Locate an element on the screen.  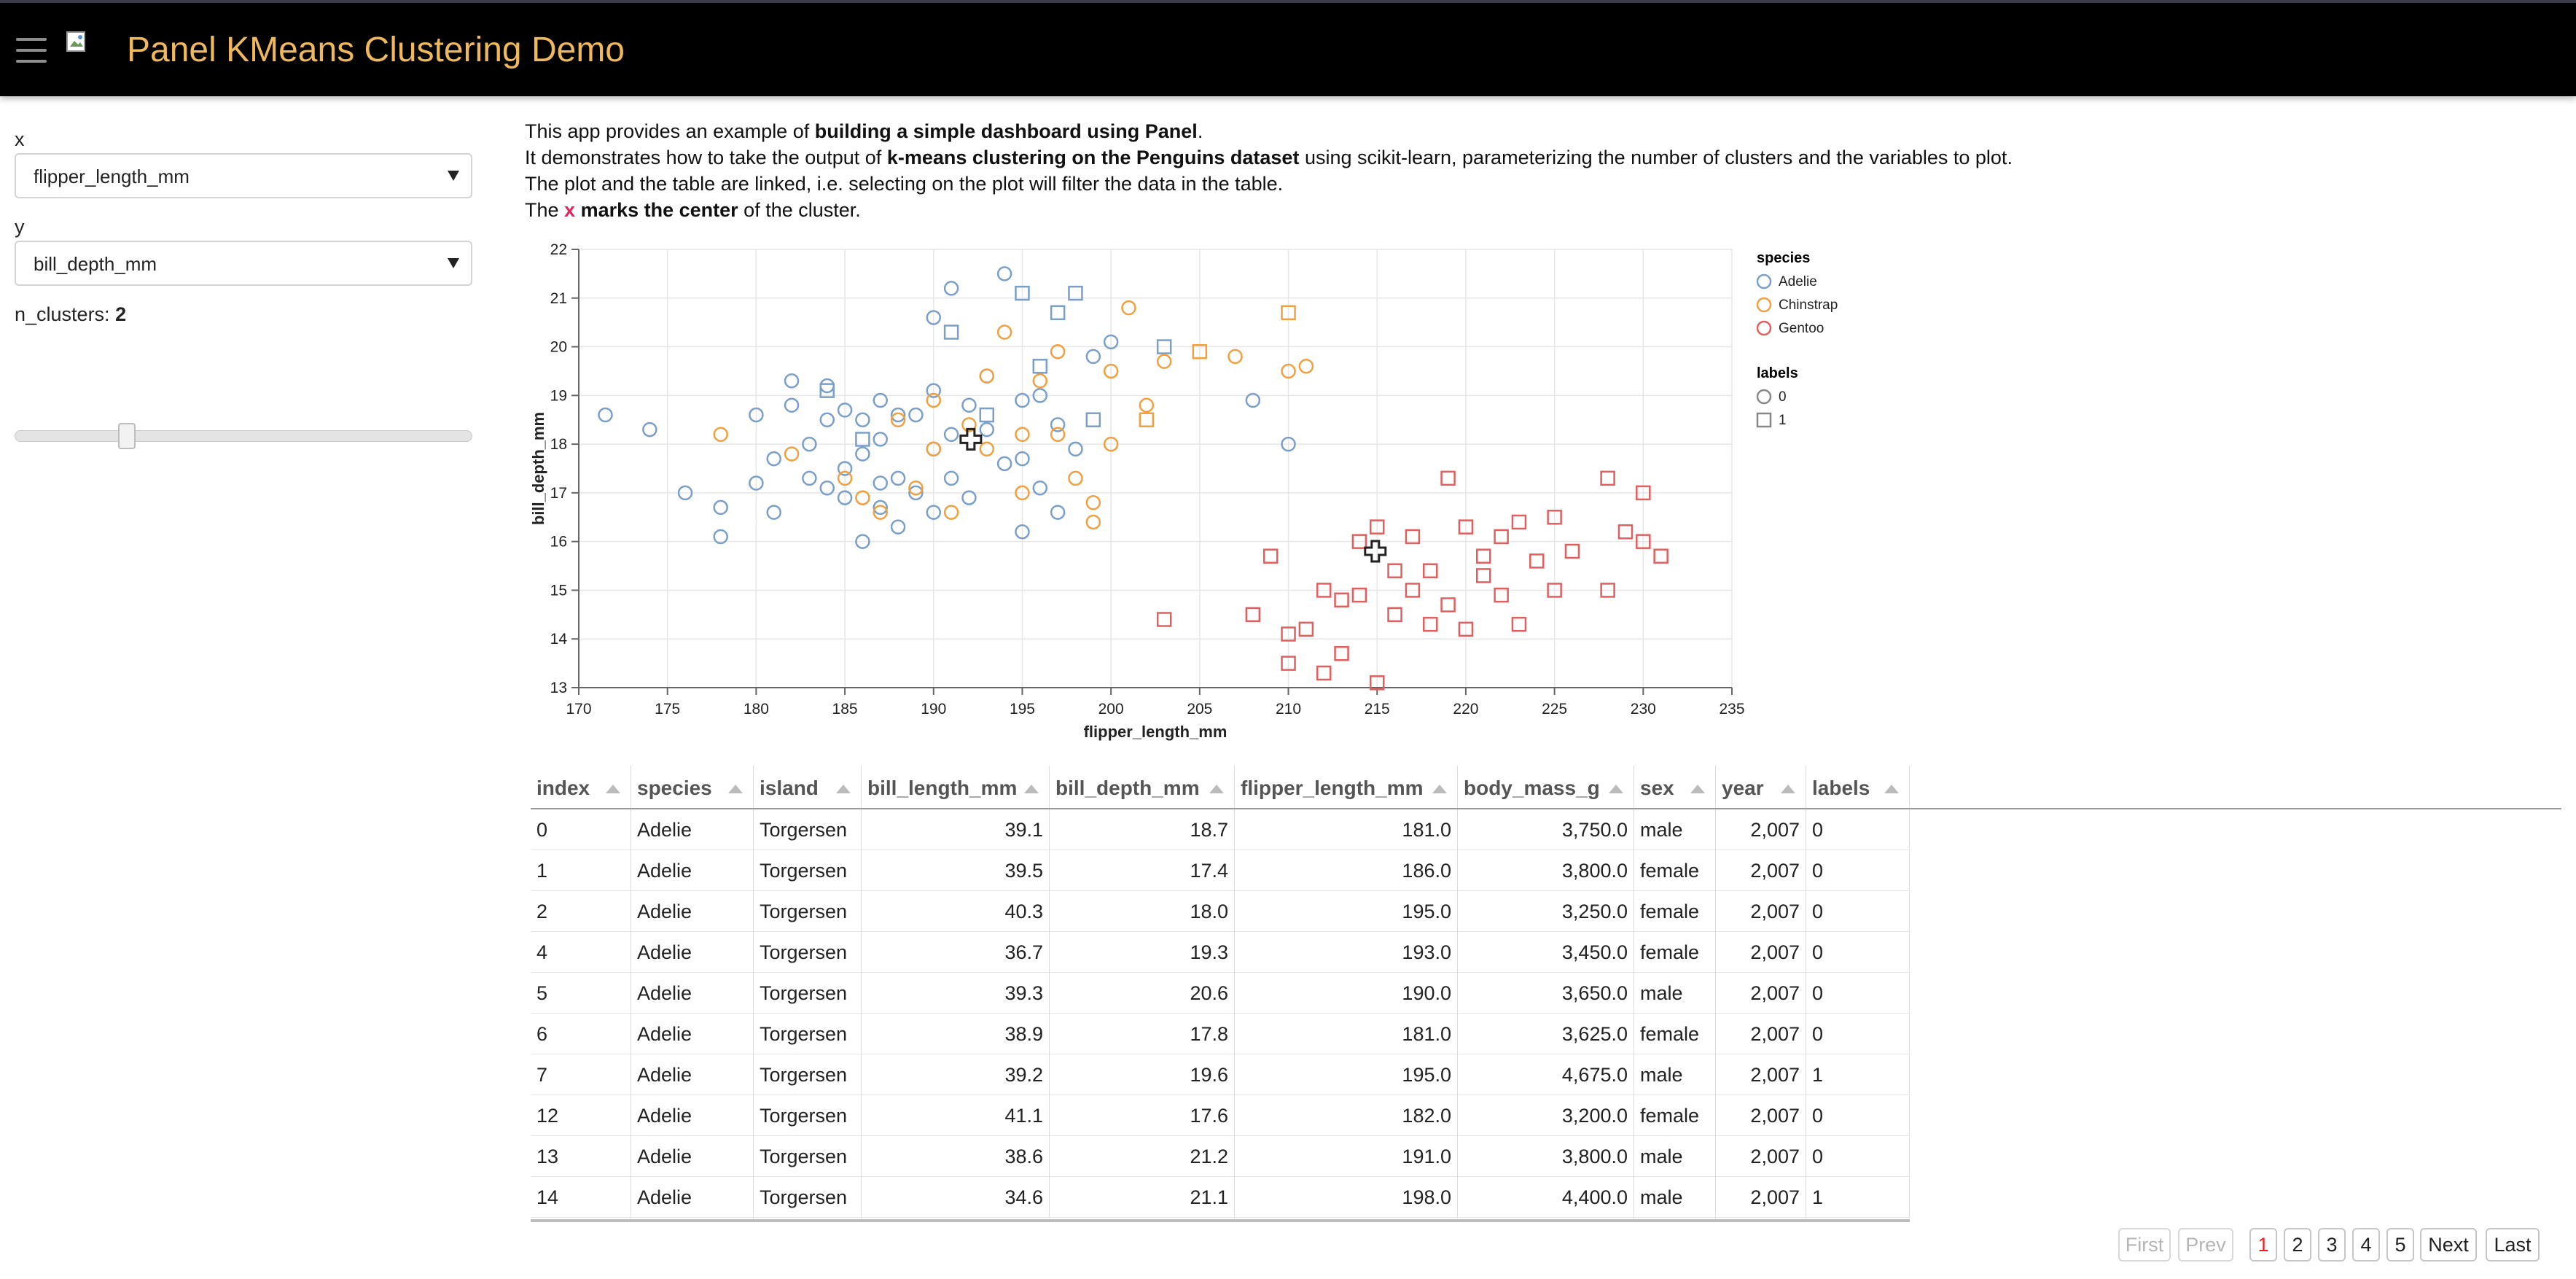
pagination-prev-button: Prev is located at coordinates (2205, 1245).